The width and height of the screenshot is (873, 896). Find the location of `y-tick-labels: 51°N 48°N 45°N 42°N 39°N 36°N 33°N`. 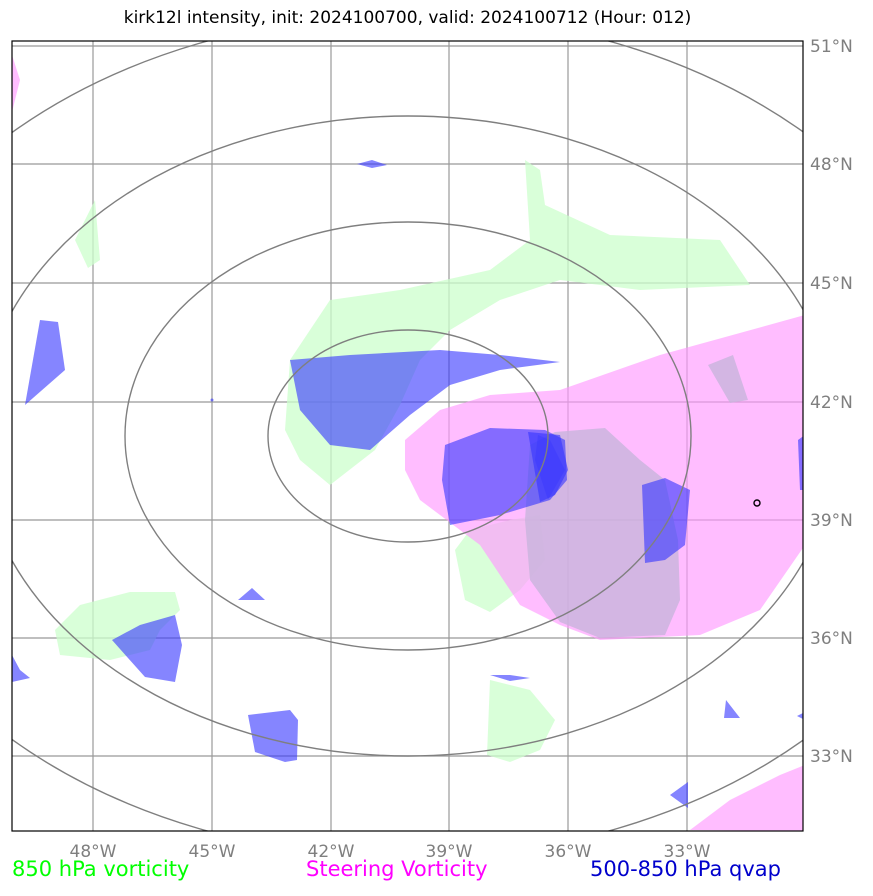

y-tick-labels: 51°N 48°N 45°N 42°N 39°N 36°N 33°N is located at coordinates (831, 402).